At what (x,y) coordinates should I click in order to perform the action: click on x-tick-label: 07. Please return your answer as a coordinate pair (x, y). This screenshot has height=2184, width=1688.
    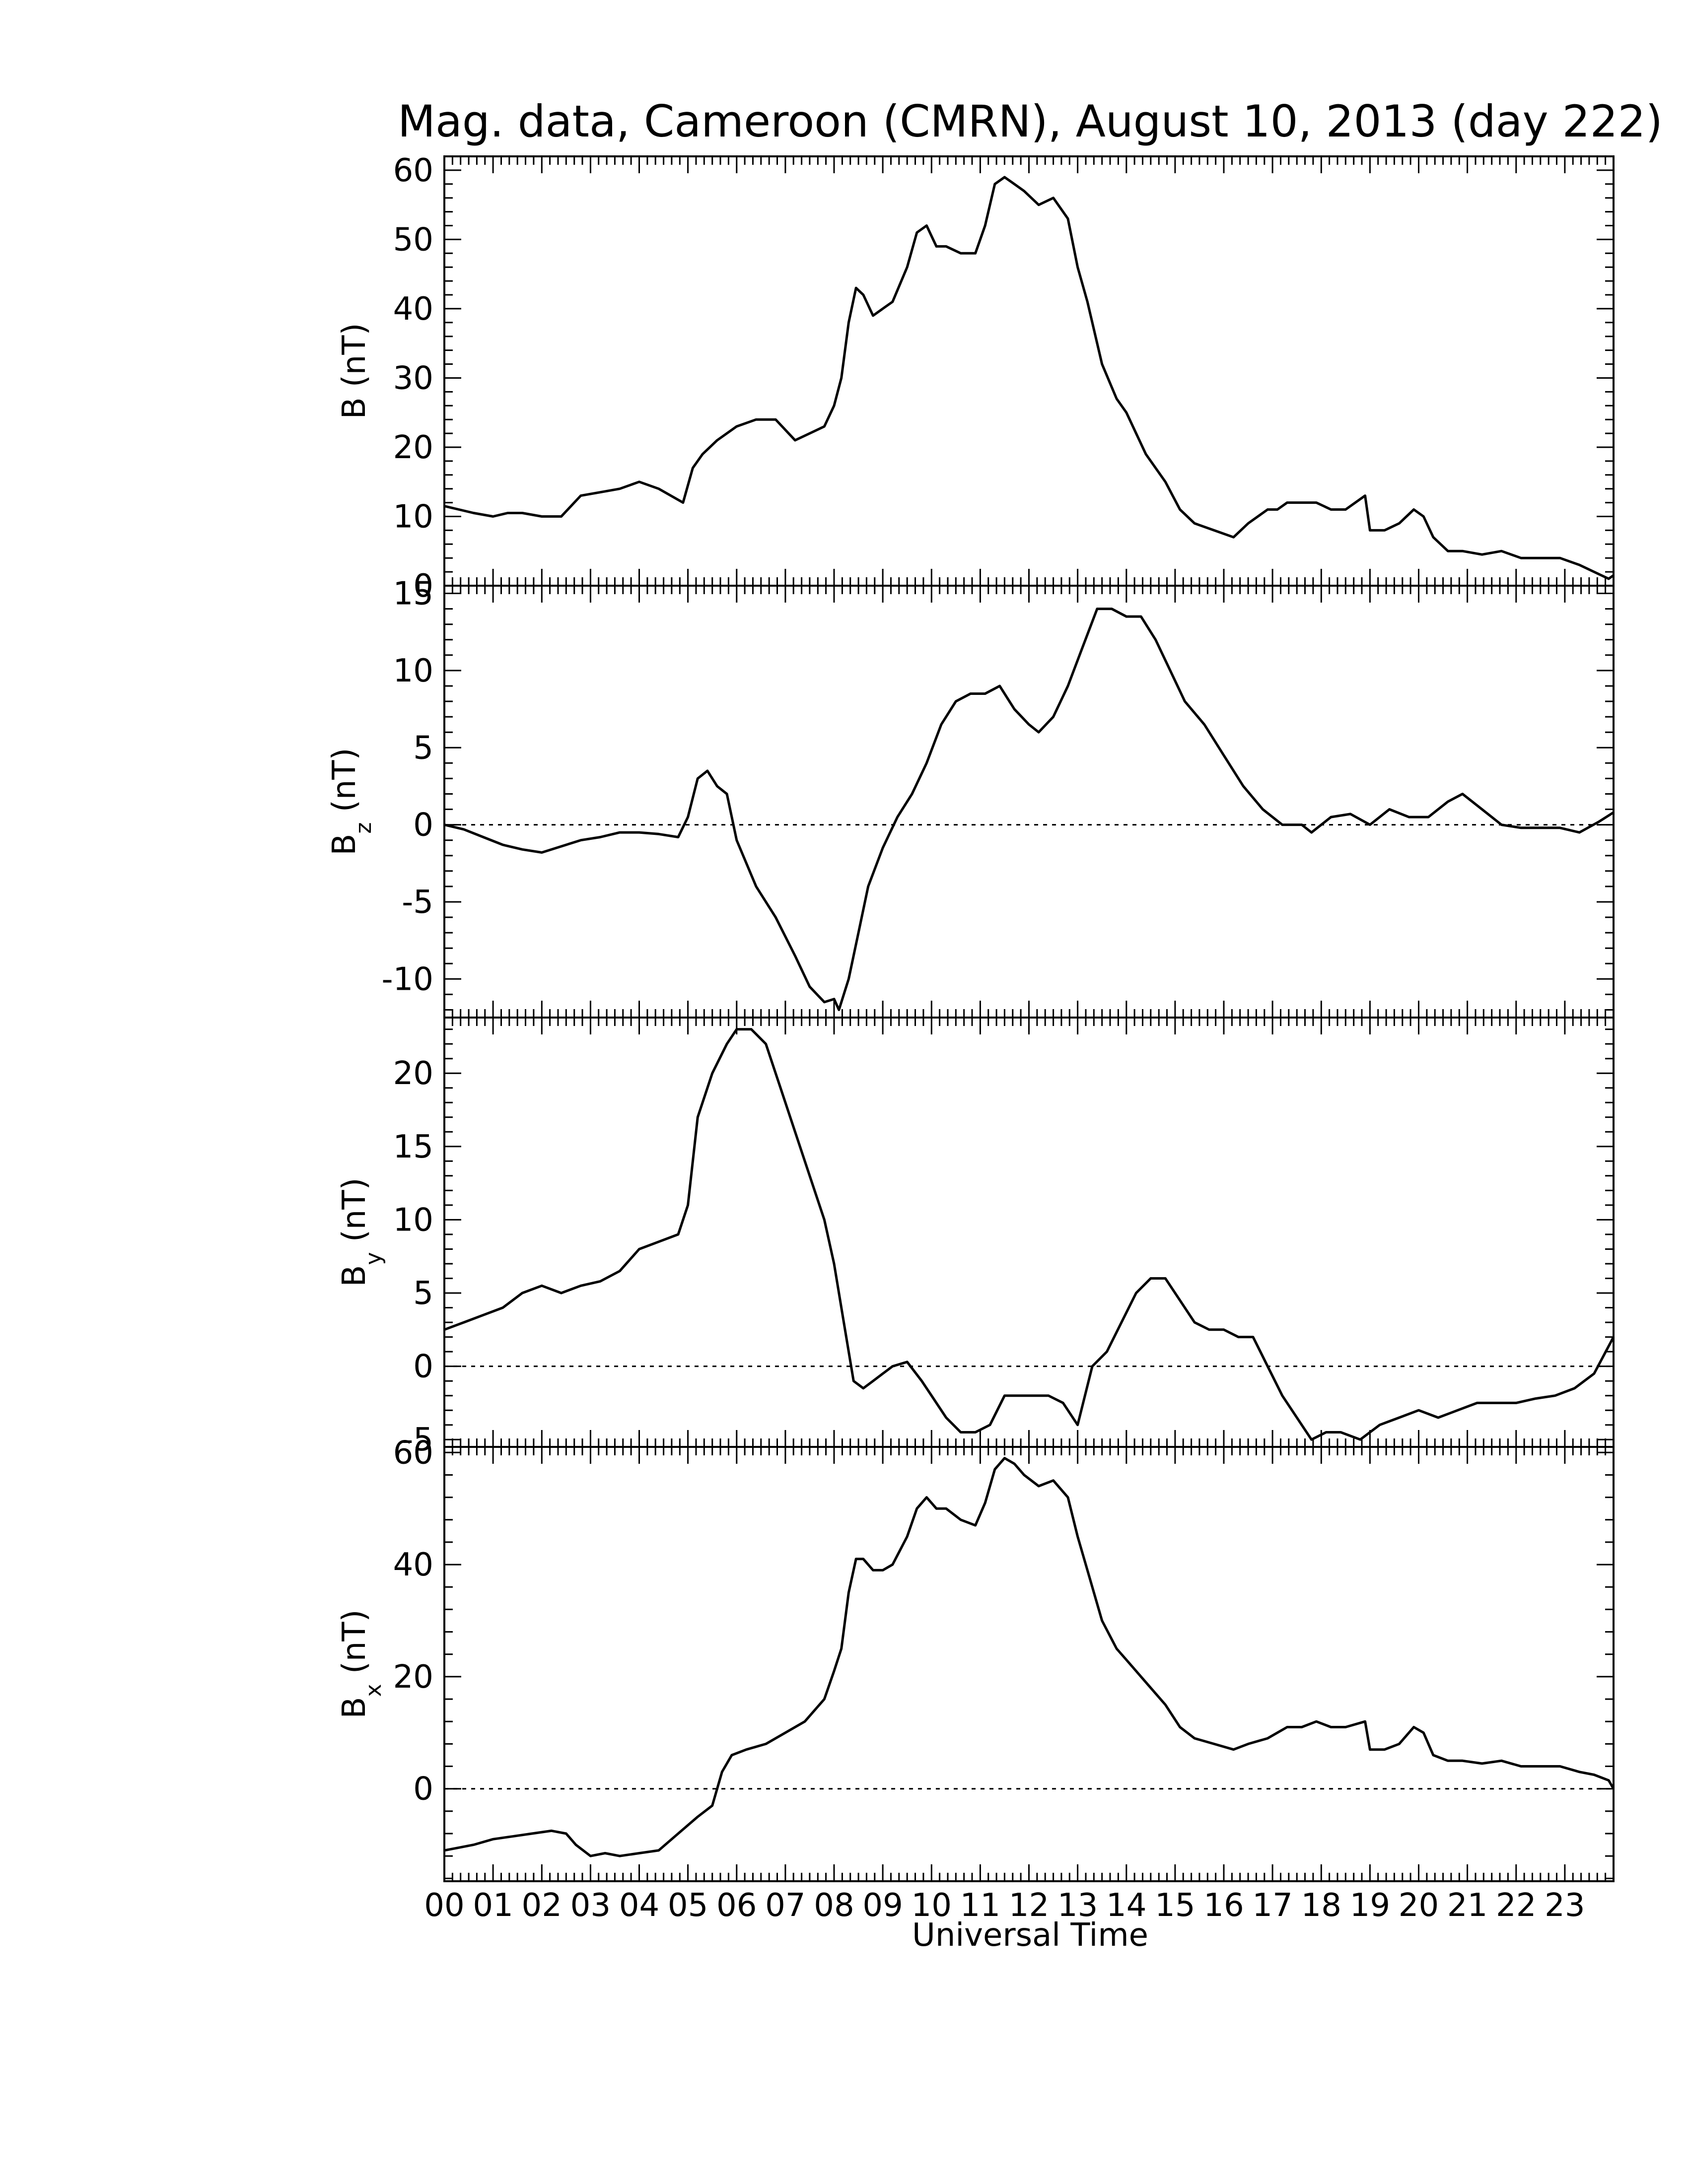
    Looking at the image, I should click on (785, 1905).